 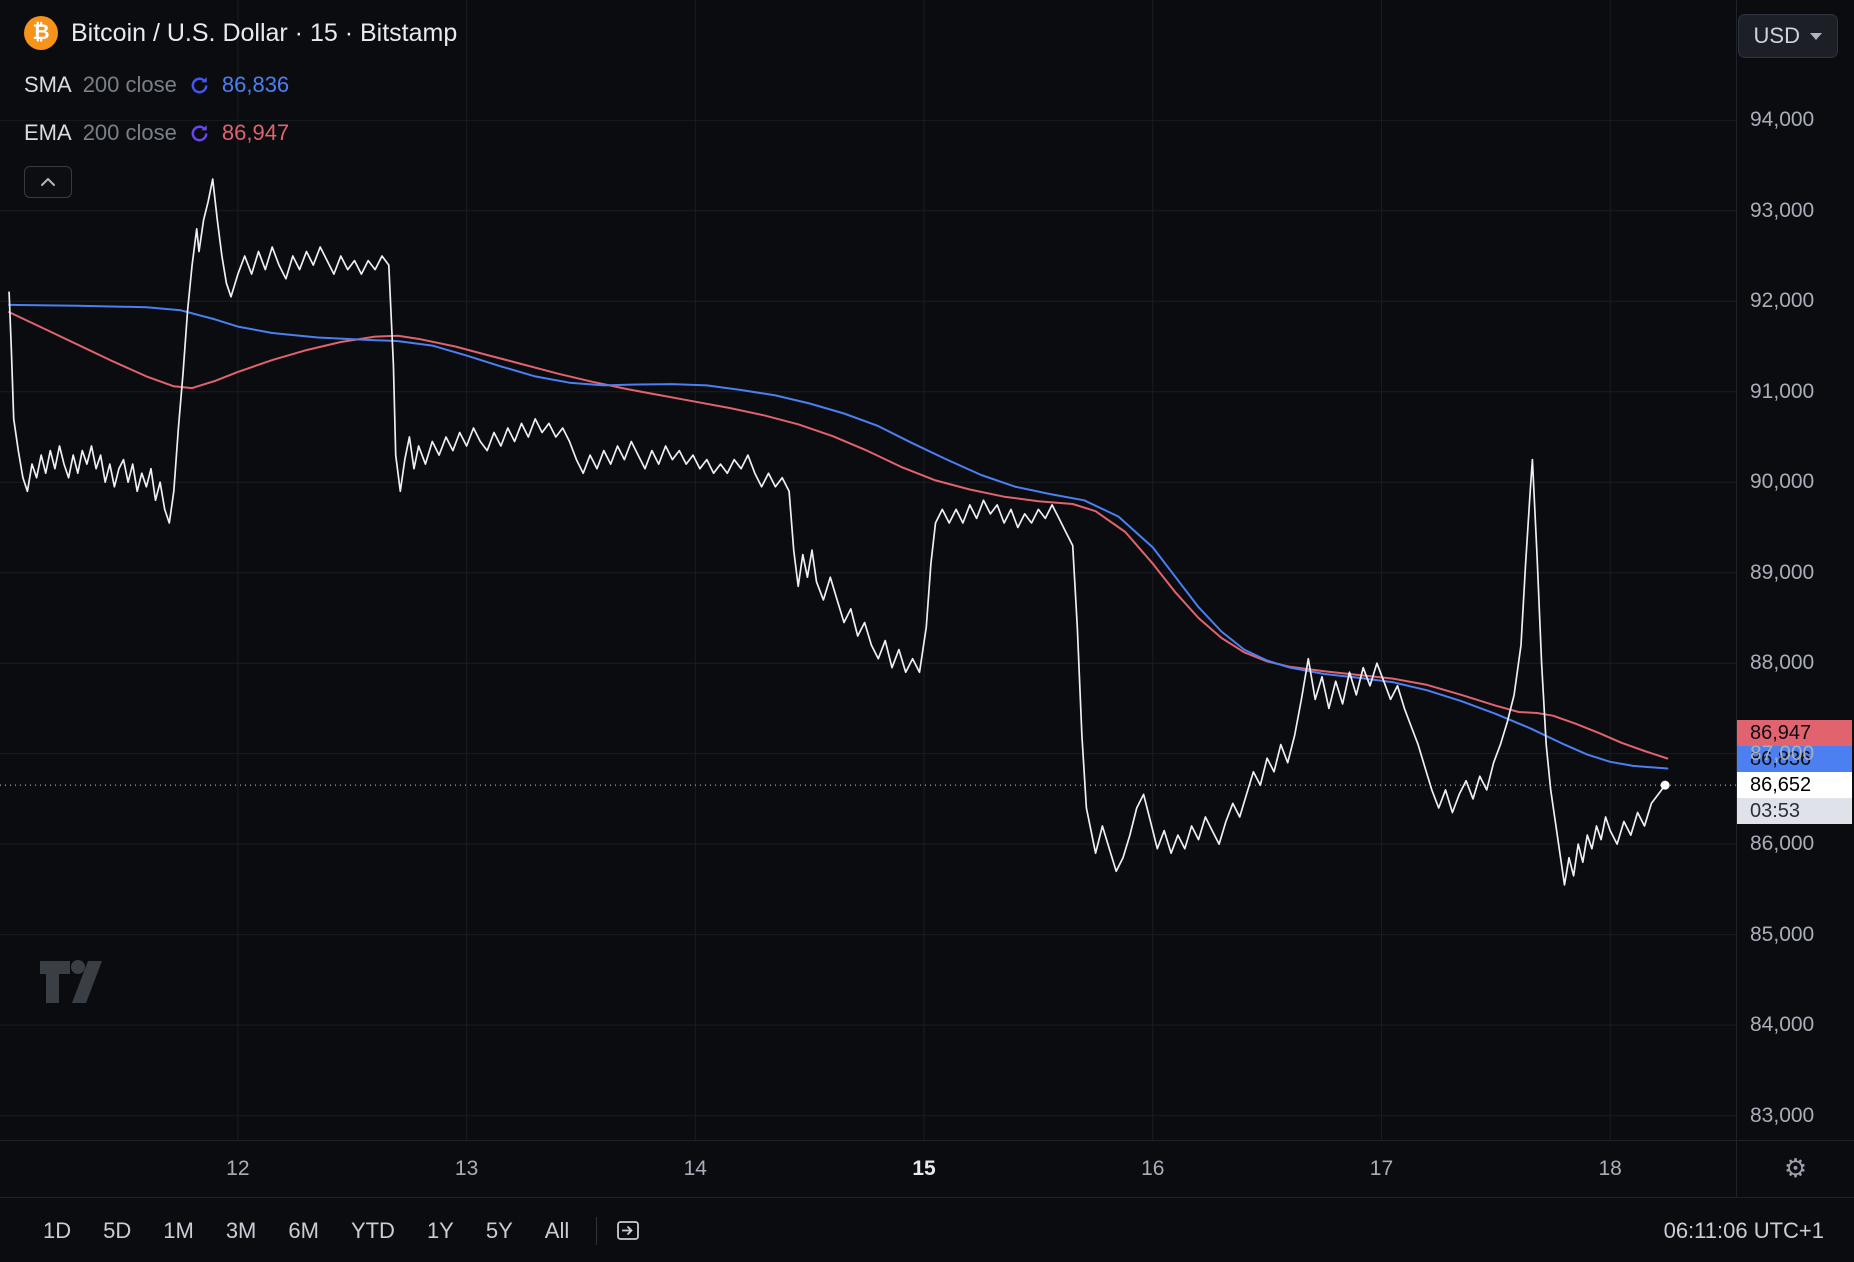 What do you see at coordinates (1776, 35) in the screenshot?
I see `currency-label: USD` at bounding box center [1776, 35].